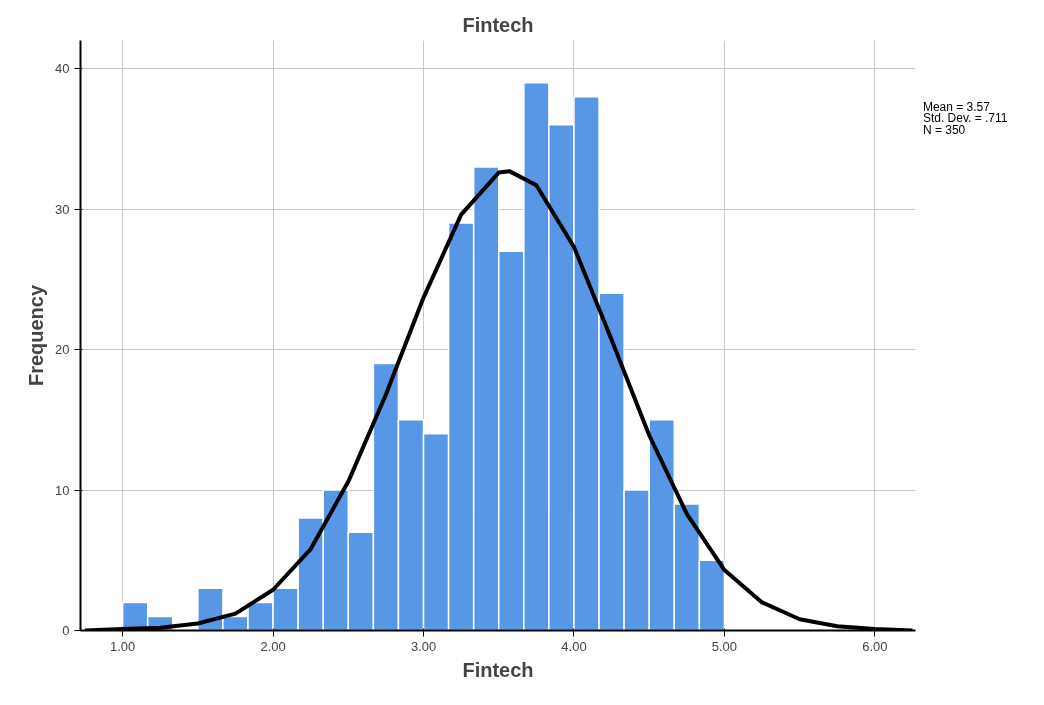 The image size is (1044, 705). I want to click on x-tick-label: 6.00, so click(875, 646).